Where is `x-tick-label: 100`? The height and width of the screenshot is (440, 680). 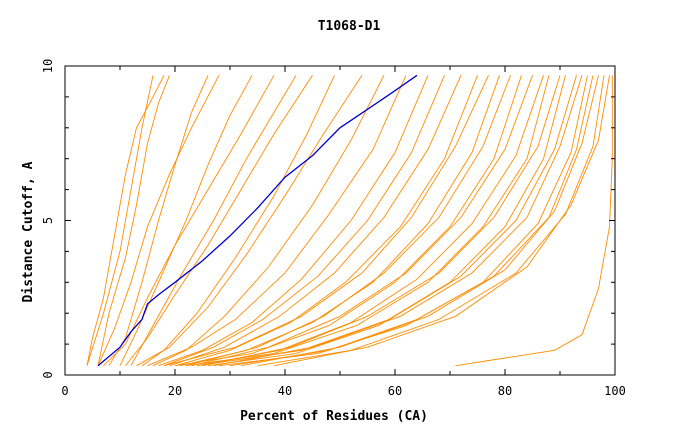 x-tick-label: 100 is located at coordinates (615, 391).